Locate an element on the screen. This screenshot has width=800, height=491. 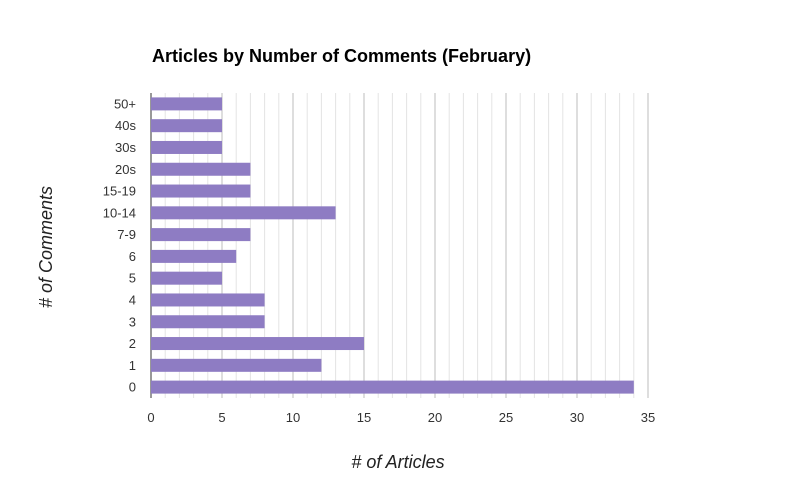
x-tick-label: 0 is located at coordinates (150, 417).